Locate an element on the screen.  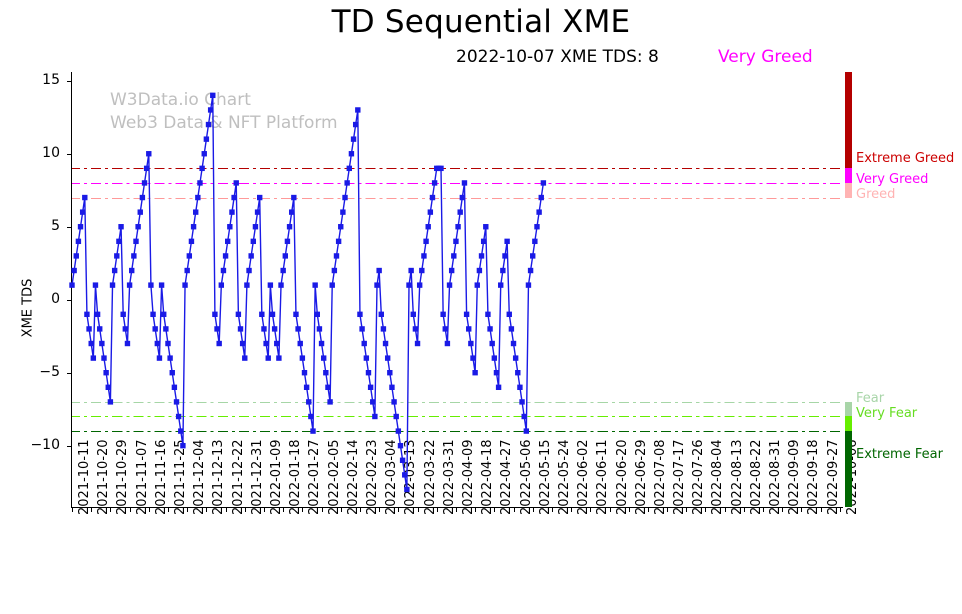
y-tick-label-4: −5 is located at coordinates (49, 371).